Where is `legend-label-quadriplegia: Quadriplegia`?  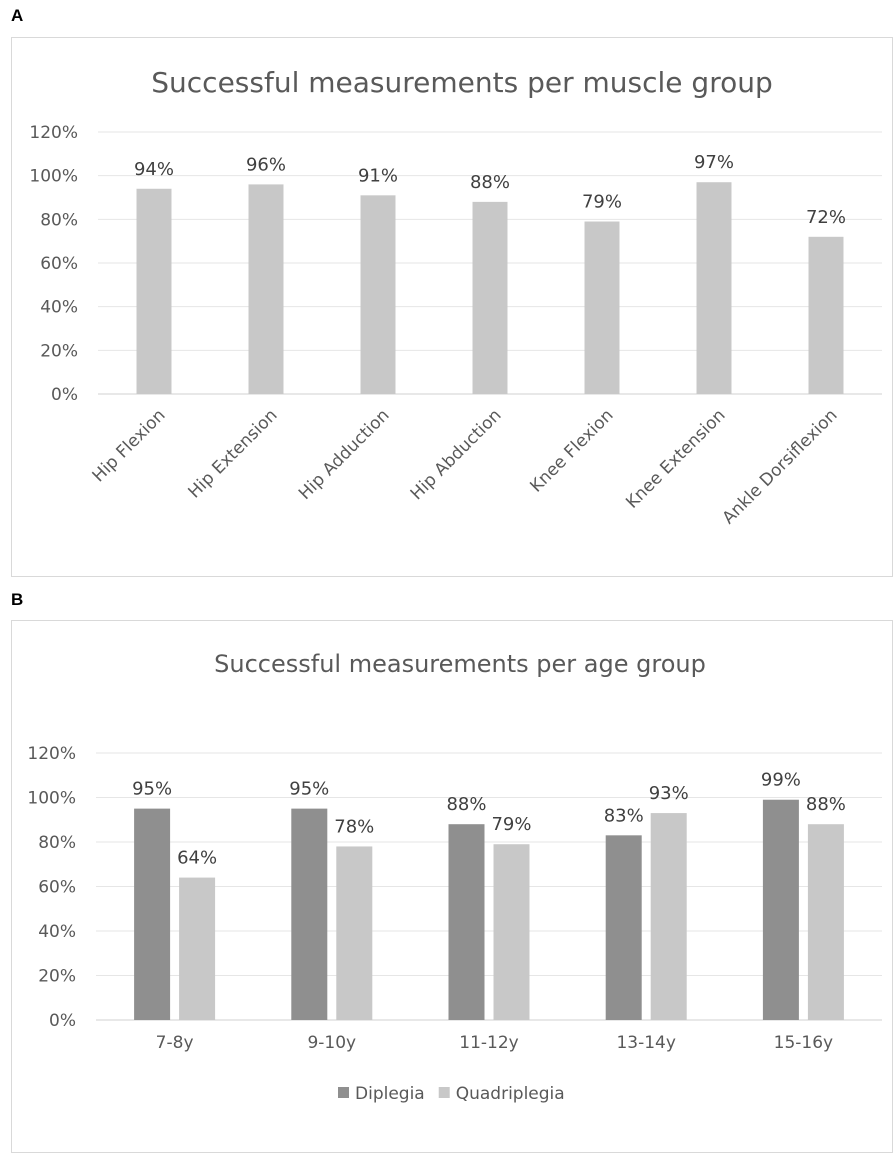
legend-label-quadriplegia: Quadriplegia is located at coordinates (510, 1094).